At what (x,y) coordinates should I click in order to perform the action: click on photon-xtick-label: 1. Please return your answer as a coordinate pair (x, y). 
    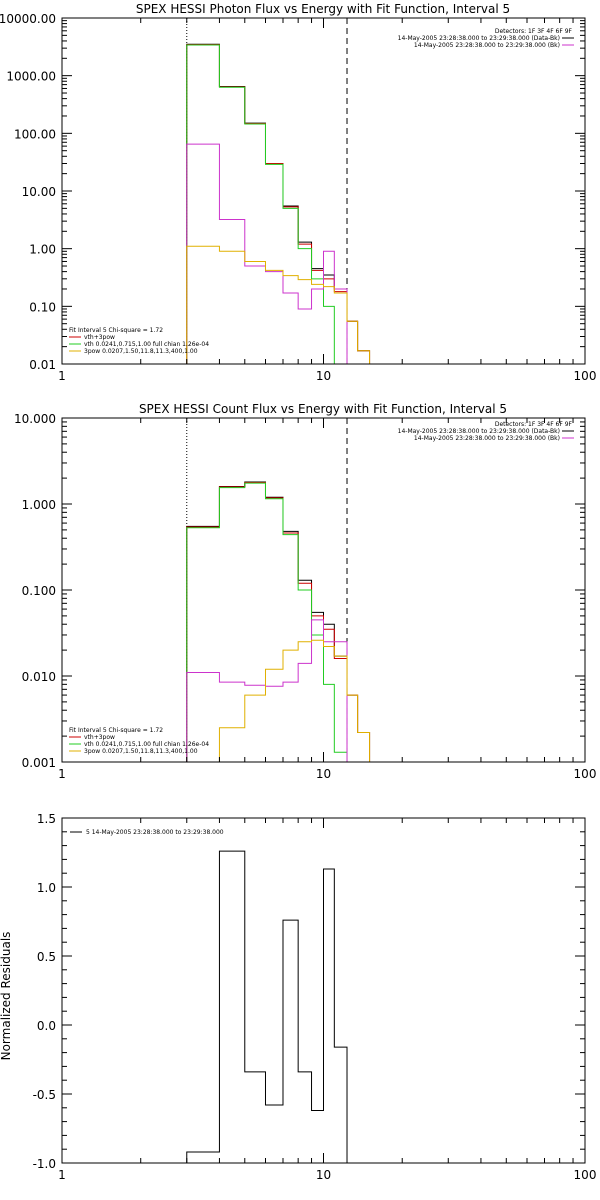
    Looking at the image, I should click on (62, 376).